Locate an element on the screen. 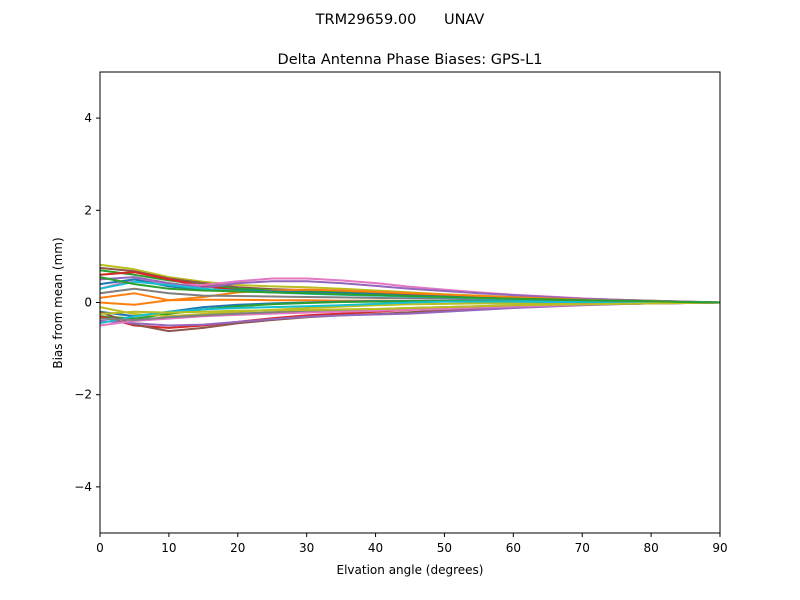  y-tick-label: 0 is located at coordinates (88, 303).